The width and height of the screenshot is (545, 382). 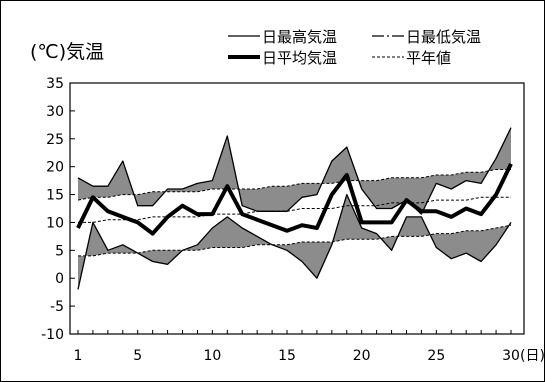 What do you see at coordinates (443, 37) in the screenshot?
I see `legend-label-min: 日最低気温` at bounding box center [443, 37].